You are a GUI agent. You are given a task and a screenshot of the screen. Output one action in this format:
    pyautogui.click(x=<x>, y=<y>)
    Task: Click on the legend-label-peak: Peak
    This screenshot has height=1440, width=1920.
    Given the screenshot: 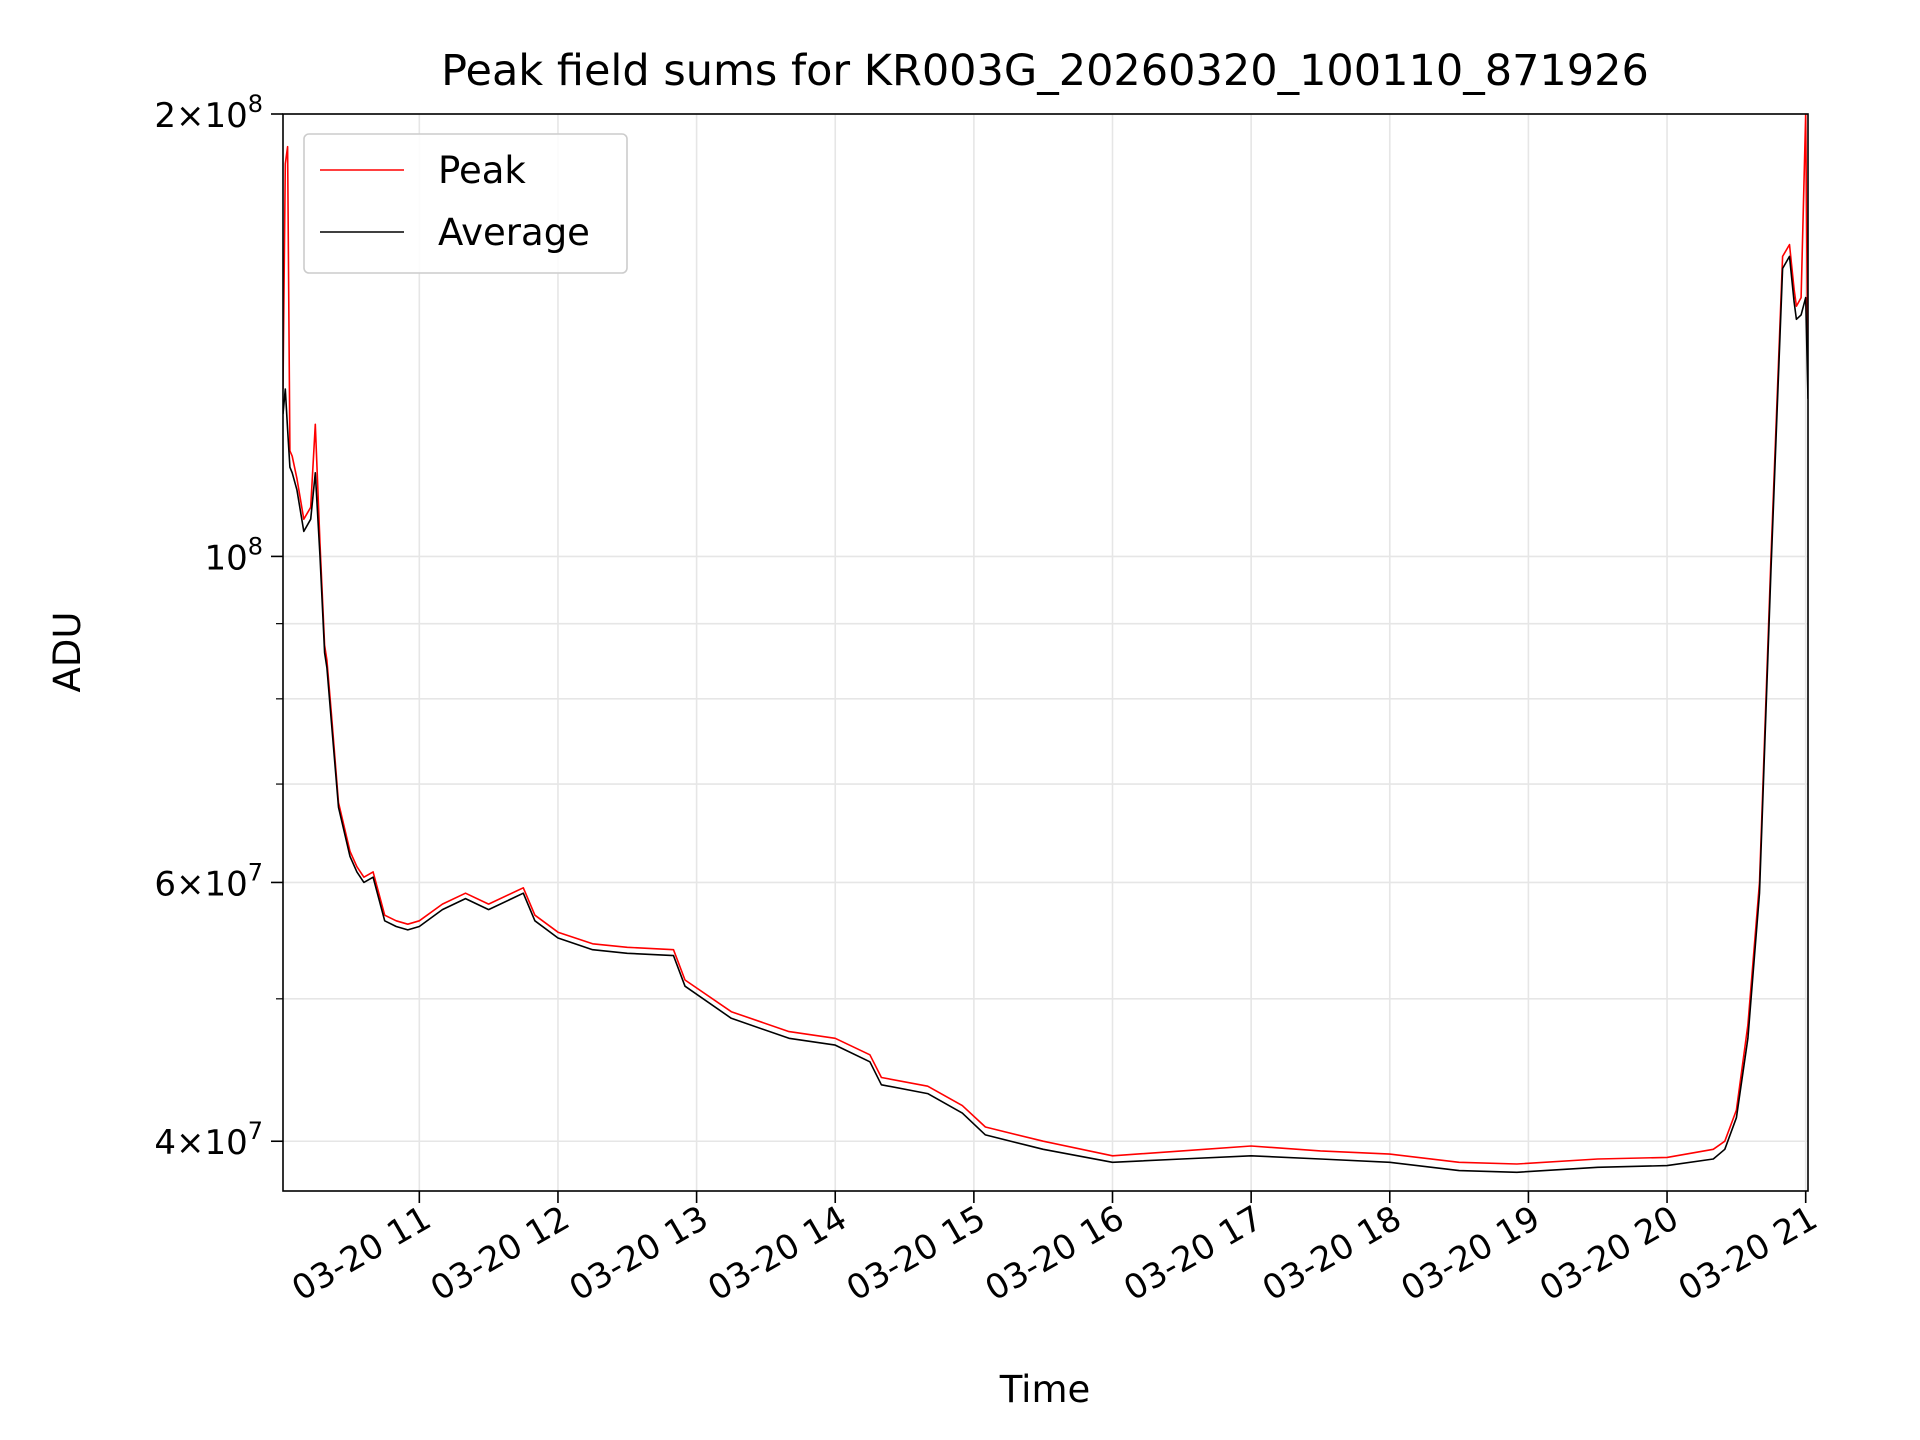 What is the action you would take?
    pyautogui.click(x=482, y=170)
    